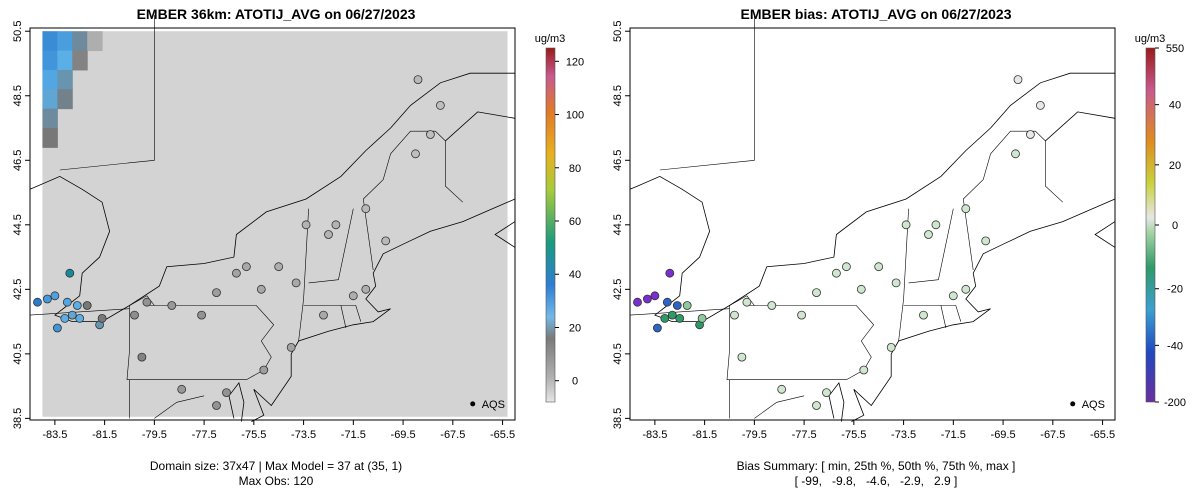 Image resolution: width=1200 pixels, height=502 pixels. I want to click on colorbar-tick-label: 40, so click(1175, 106).